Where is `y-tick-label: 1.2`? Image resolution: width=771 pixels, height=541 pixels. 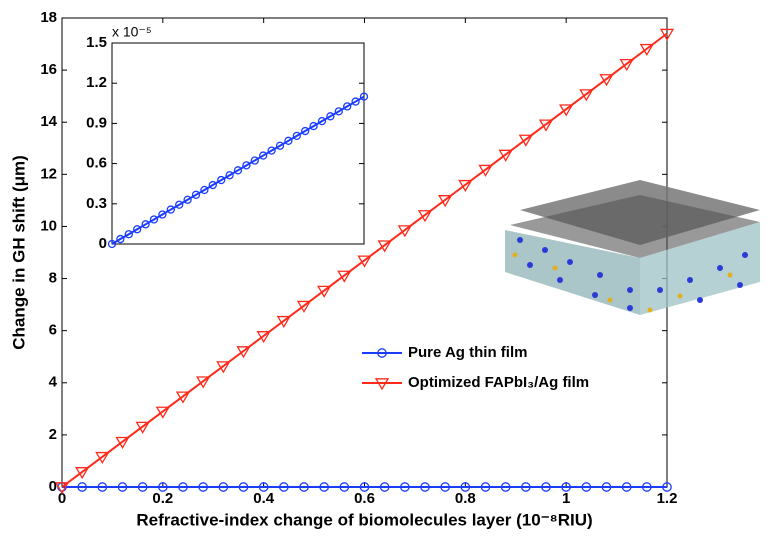
y-tick-label: 1.2 is located at coordinates (96, 82).